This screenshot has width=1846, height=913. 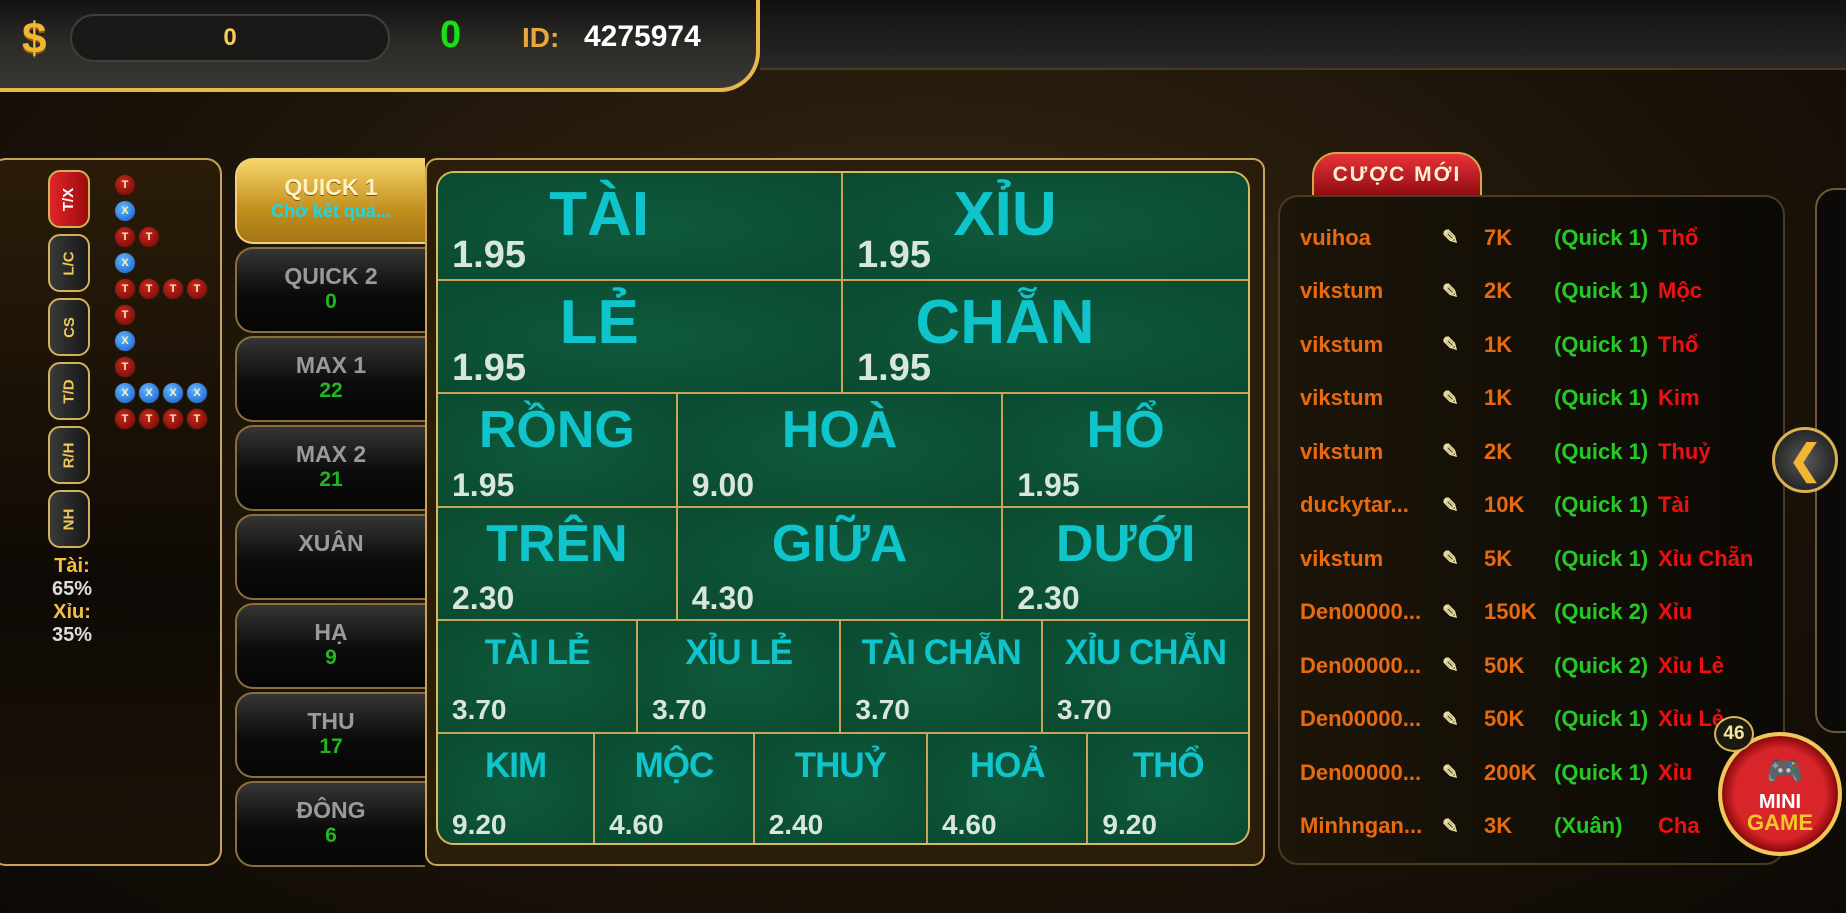 I want to click on bet-cell: XỈU CHẴN 3.70, so click(x=1145, y=677).